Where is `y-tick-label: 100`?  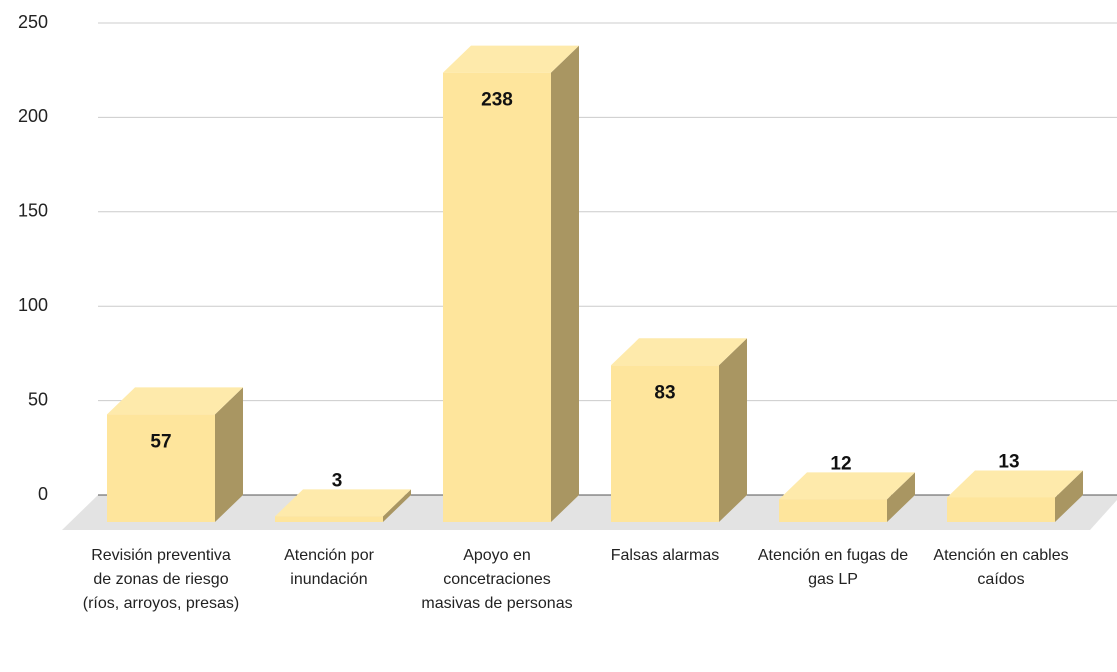 y-tick-label: 100 is located at coordinates (33, 305).